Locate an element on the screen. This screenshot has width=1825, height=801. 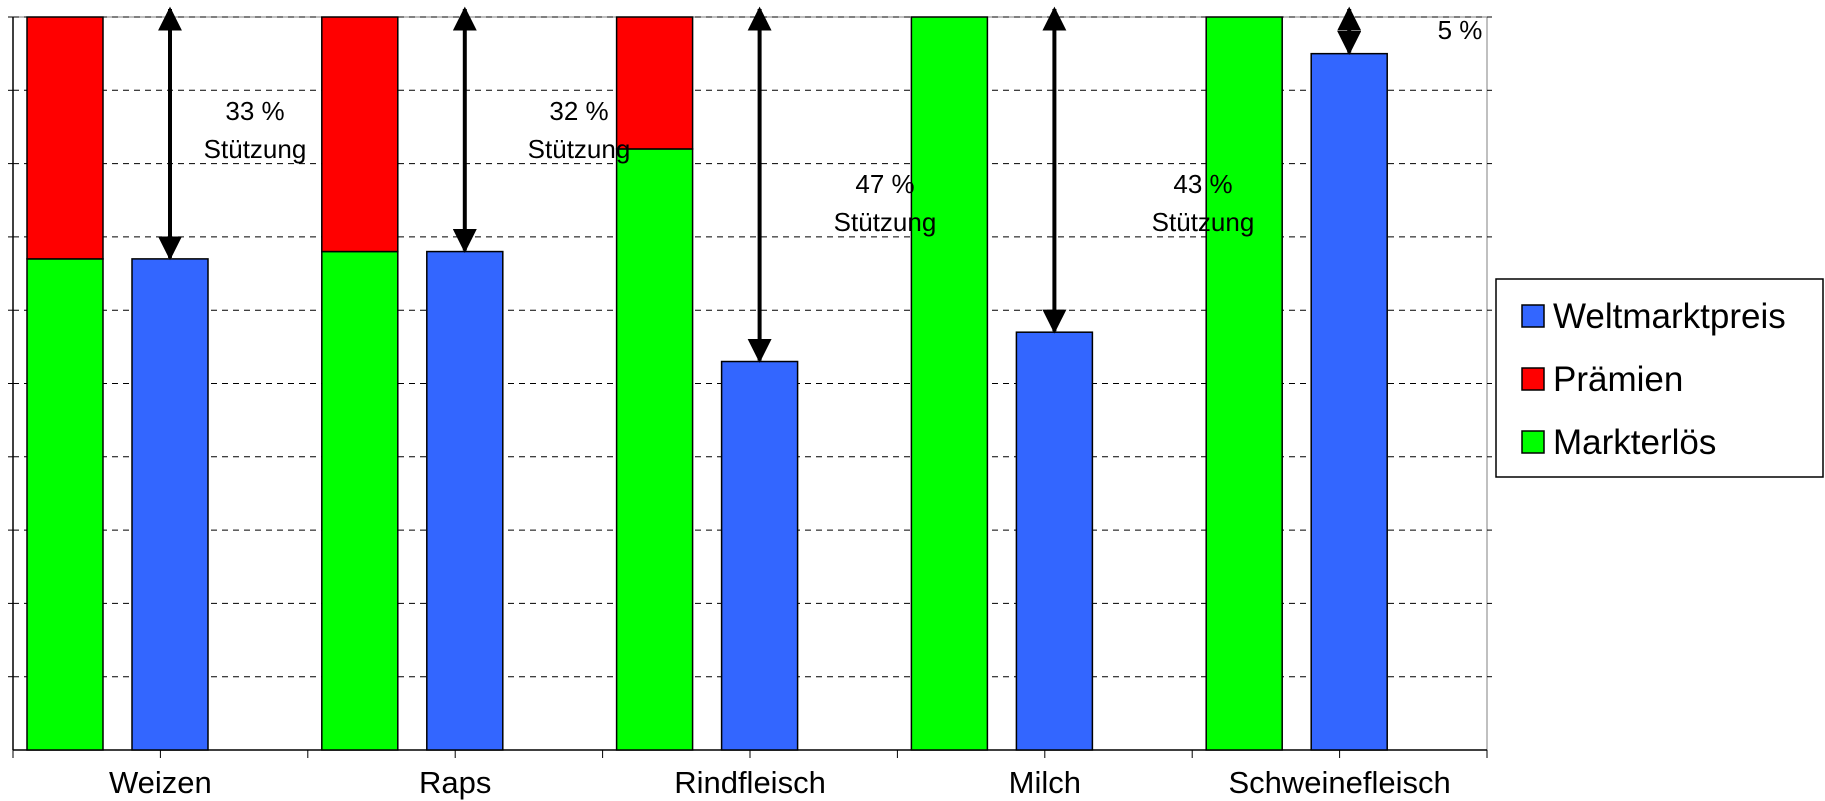
legend: Weltmarktpreis Prämien Markterlös is located at coordinates (1659, 378).